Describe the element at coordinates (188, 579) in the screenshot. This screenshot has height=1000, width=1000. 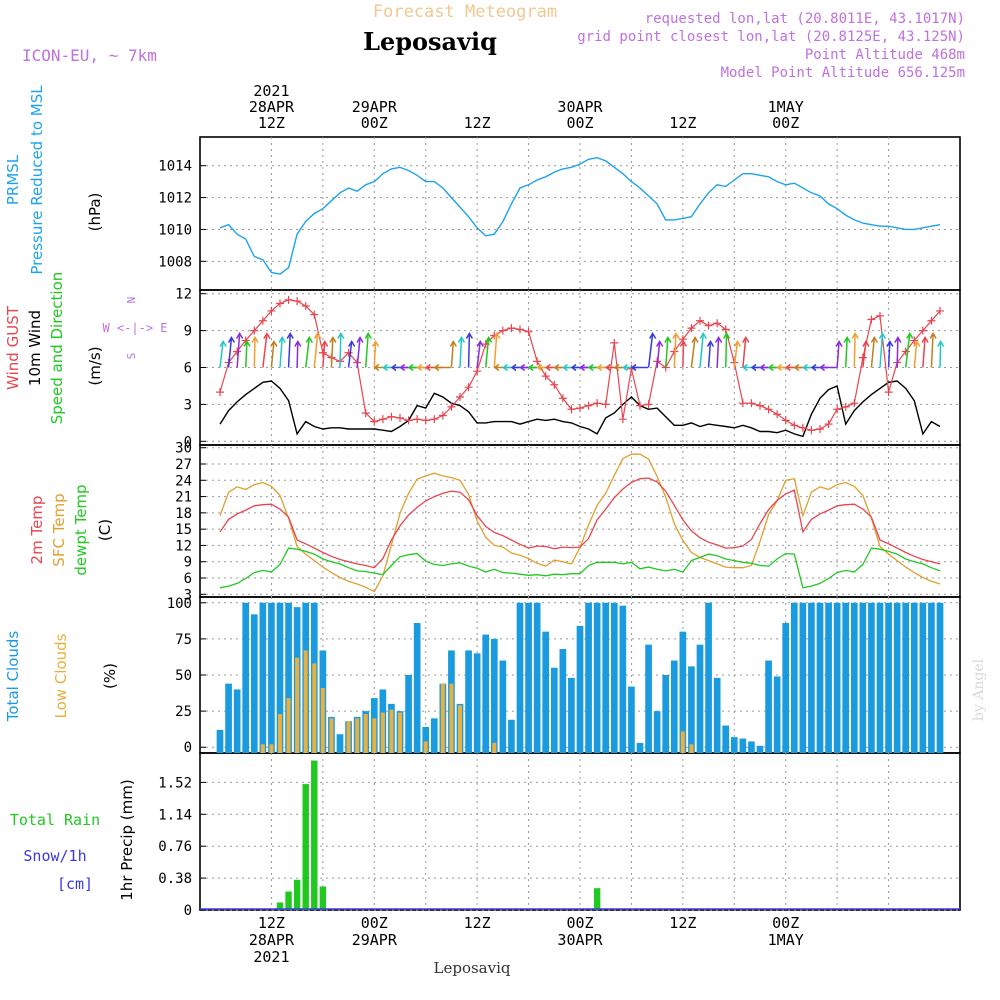
I see `y-tick-label: 6` at that location.